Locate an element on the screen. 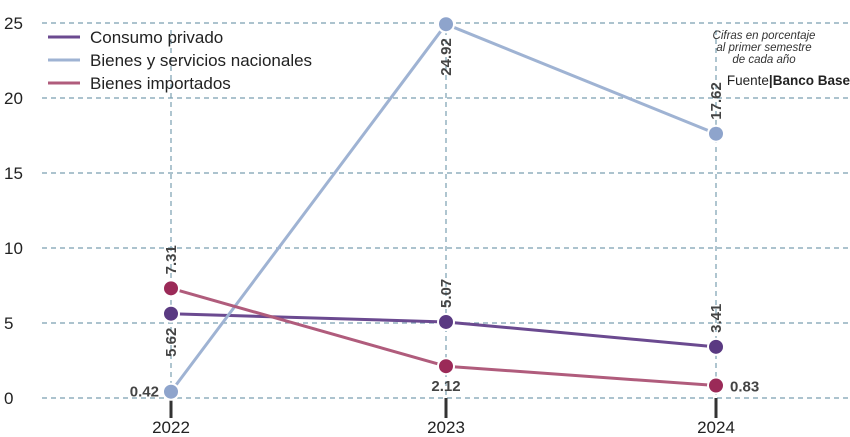 Image resolution: width=850 pixels, height=437 pixels. note-line-2: al primer semestre is located at coordinates (764, 48).